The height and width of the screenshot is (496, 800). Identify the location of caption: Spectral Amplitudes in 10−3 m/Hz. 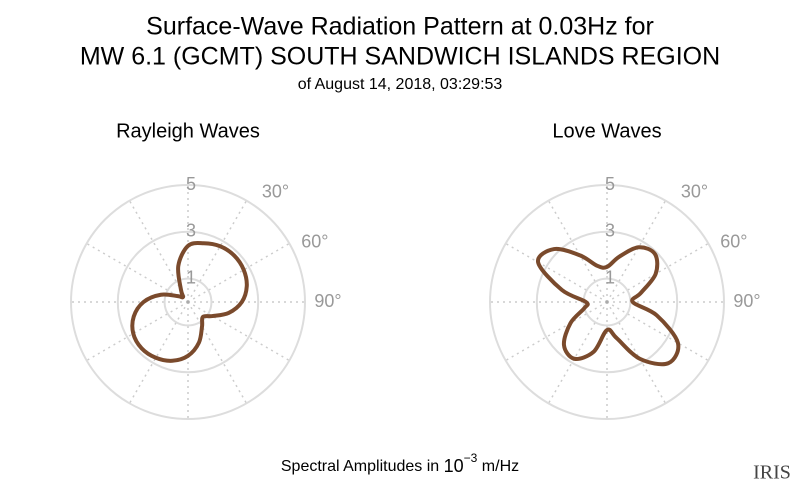
(400, 463).